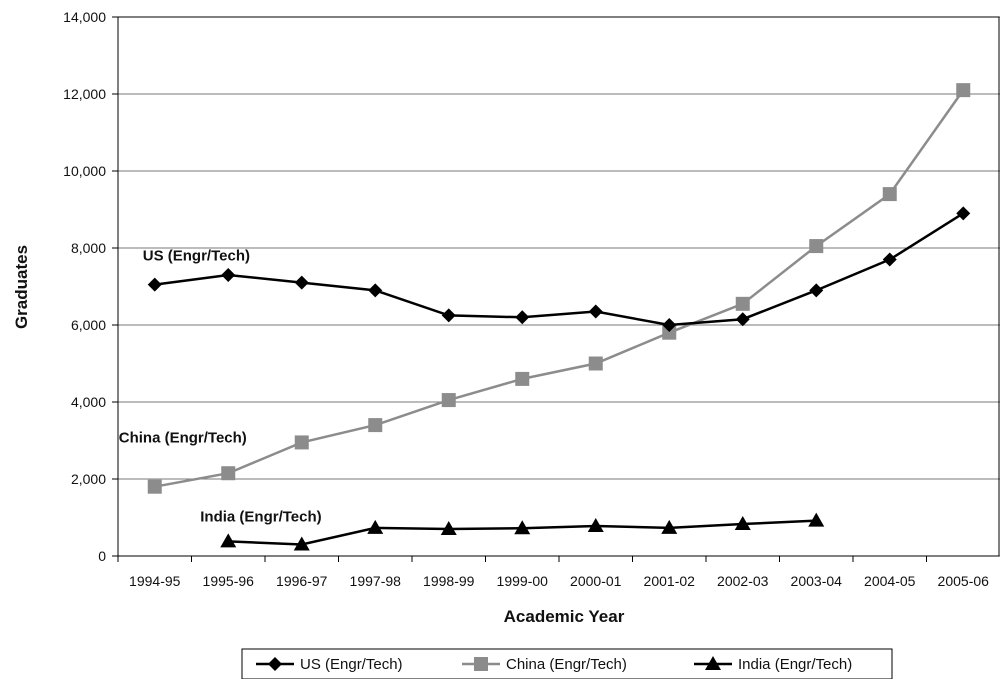 The width and height of the screenshot is (1000, 679). What do you see at coordinates (183, 438) in the screenshot?
I see `series-annotation: China (Engr/Tech)` at bounding box center [183, 438].